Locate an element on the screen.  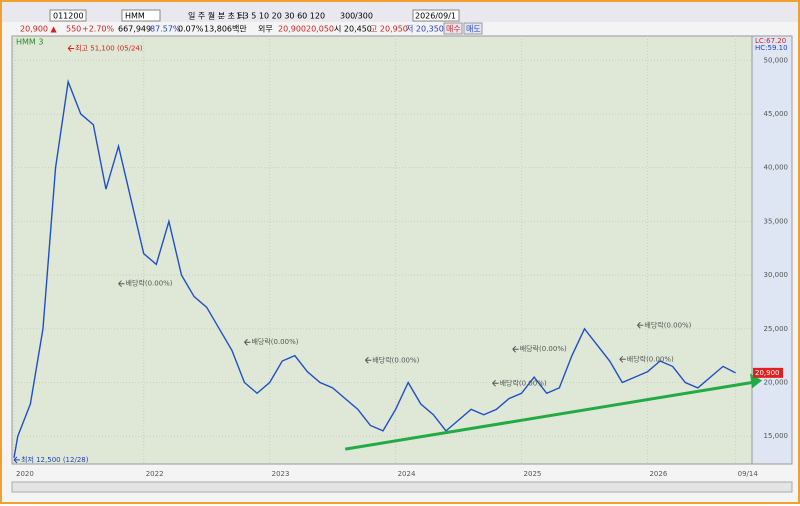
q2: 20,050 is located at coordinates (320, 29).